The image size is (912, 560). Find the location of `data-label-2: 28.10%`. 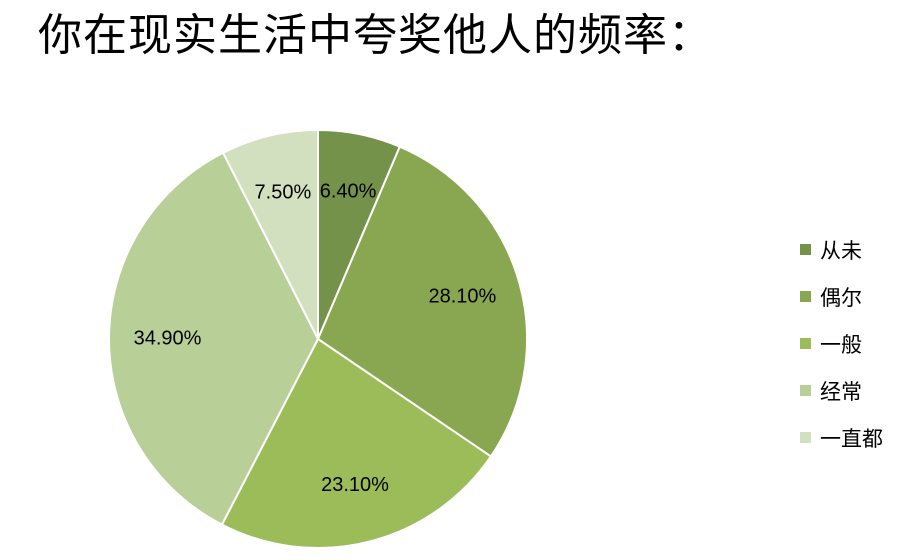

data-label-2: 28.10% is located at coordinates (462, 297).